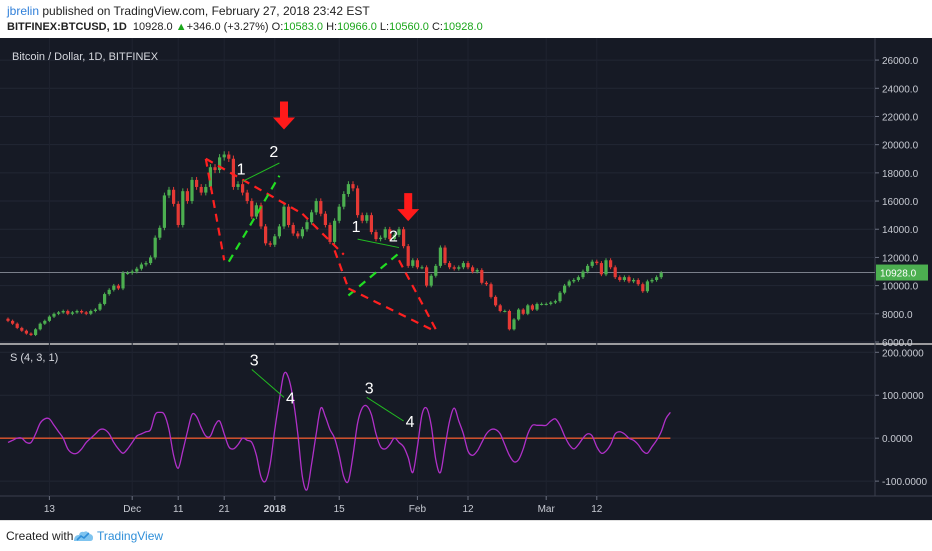 The width and height of the screenshot is (932, 551). I want to click on symbol-name: BITFINEX:BTCUSD, 1D, so click(67, 27).